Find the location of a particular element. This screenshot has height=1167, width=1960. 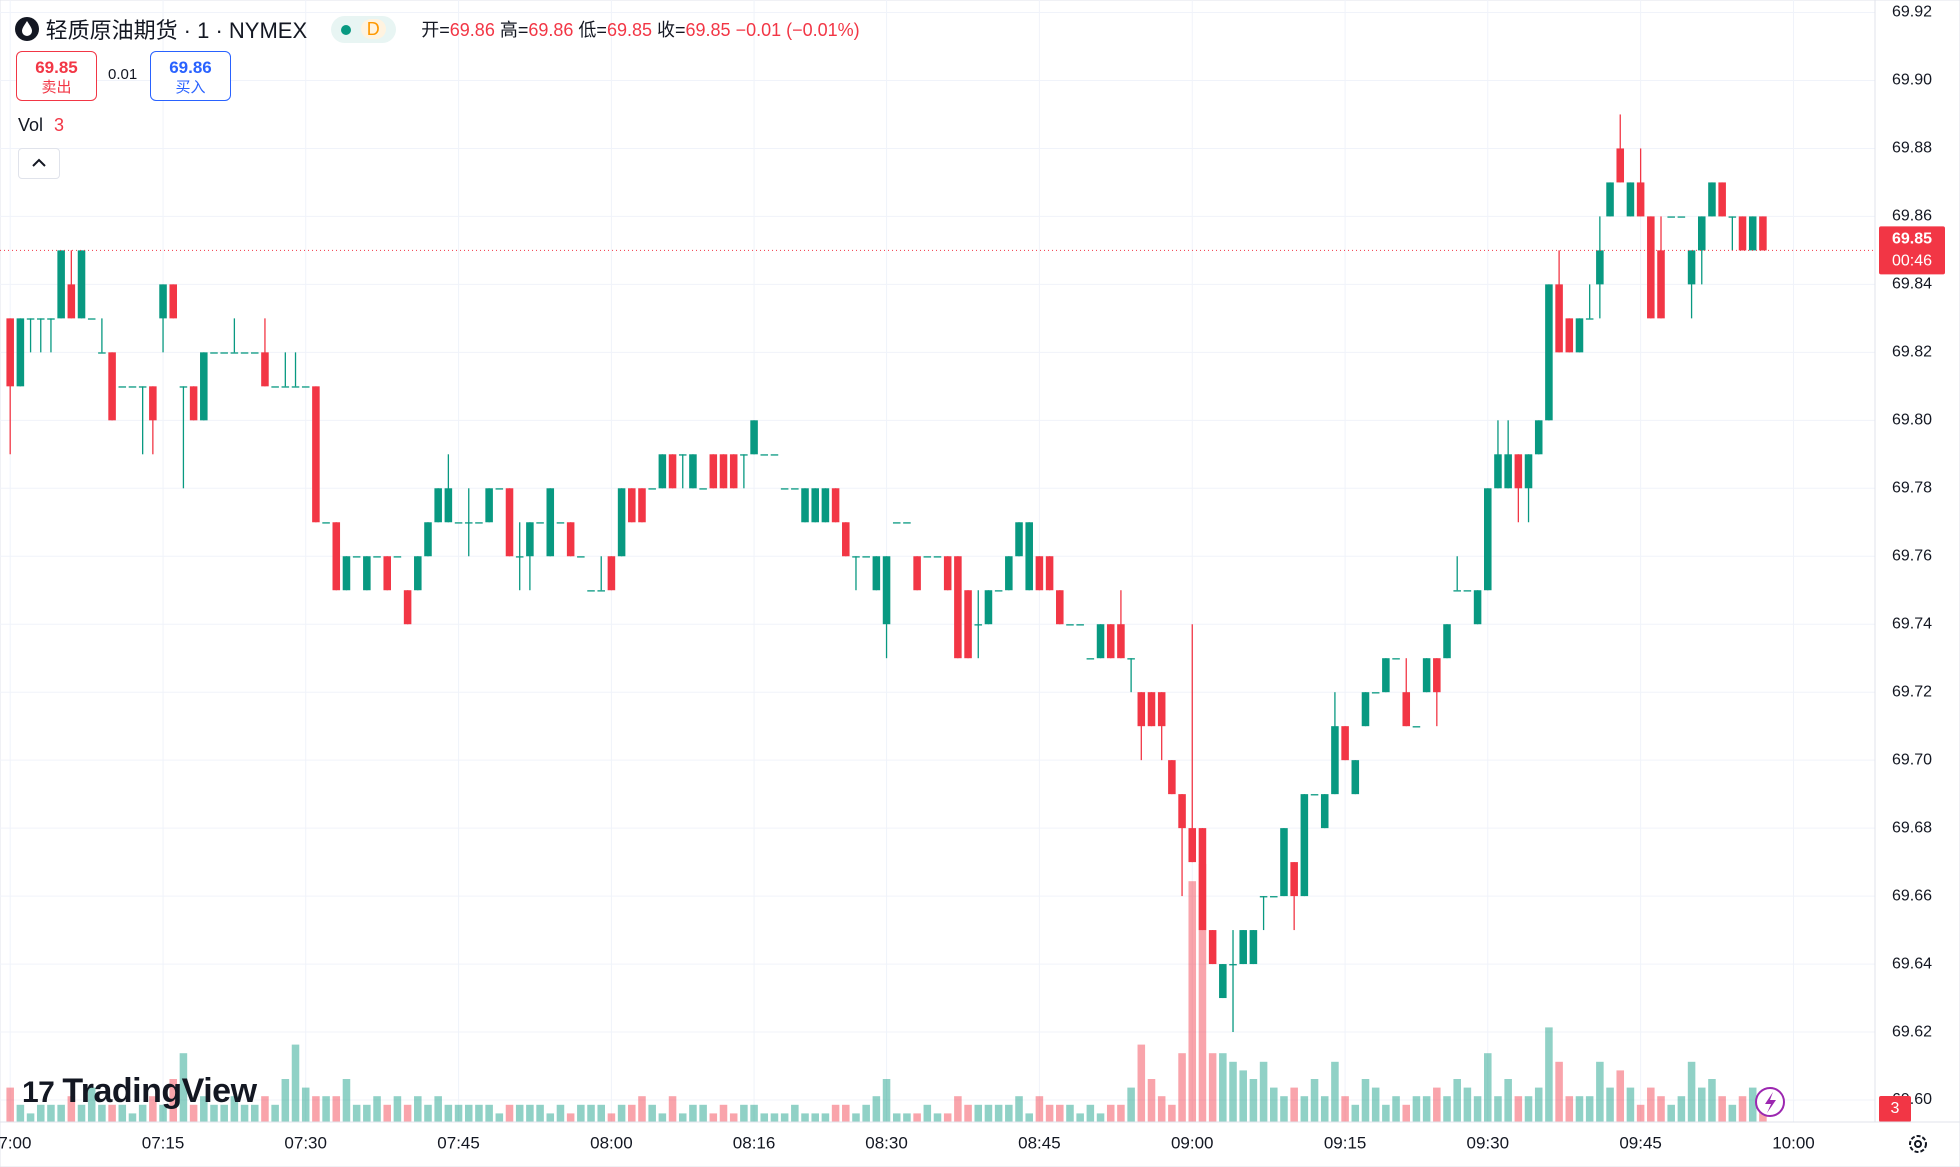

spread: 0.01 is located at coordinates (123, 74).